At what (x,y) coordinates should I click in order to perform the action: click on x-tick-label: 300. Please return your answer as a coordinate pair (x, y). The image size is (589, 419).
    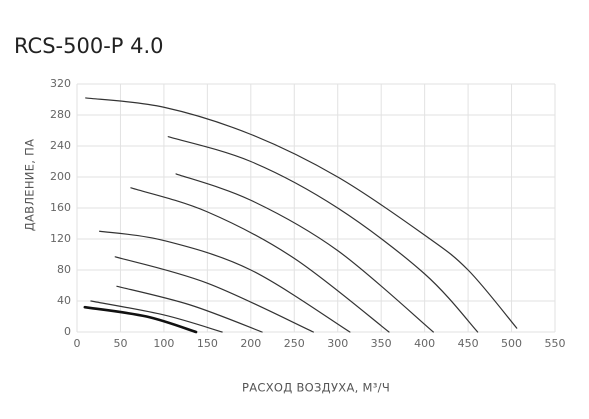
    Looking at the image, I should click on (337, 343).